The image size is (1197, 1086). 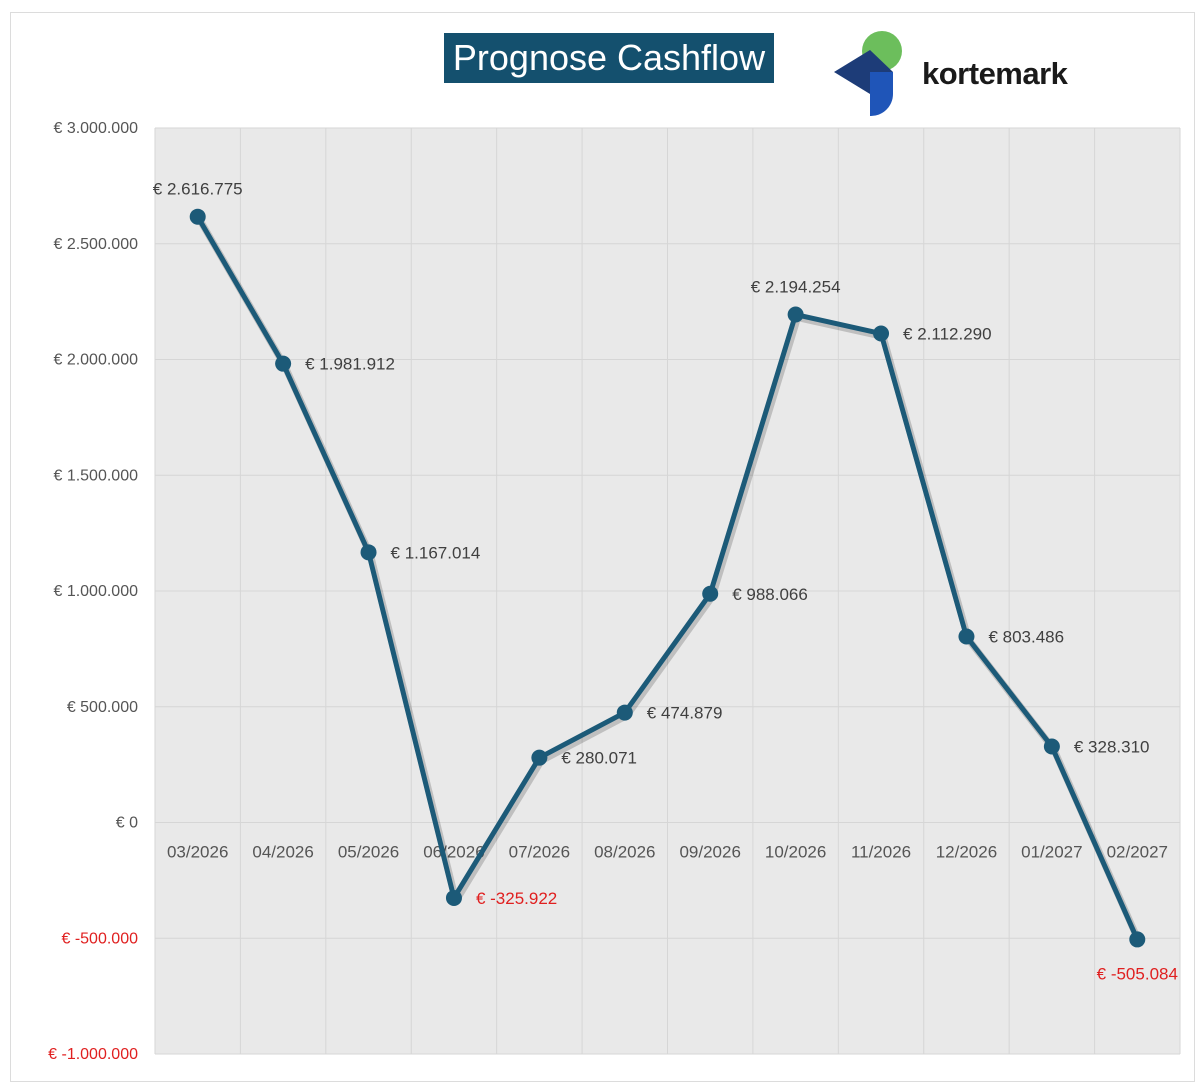 What do you see at coordinates (947, 334) in the screenshot?
I see `data-label: € 2.112.290` at bounding box center [947, 334].